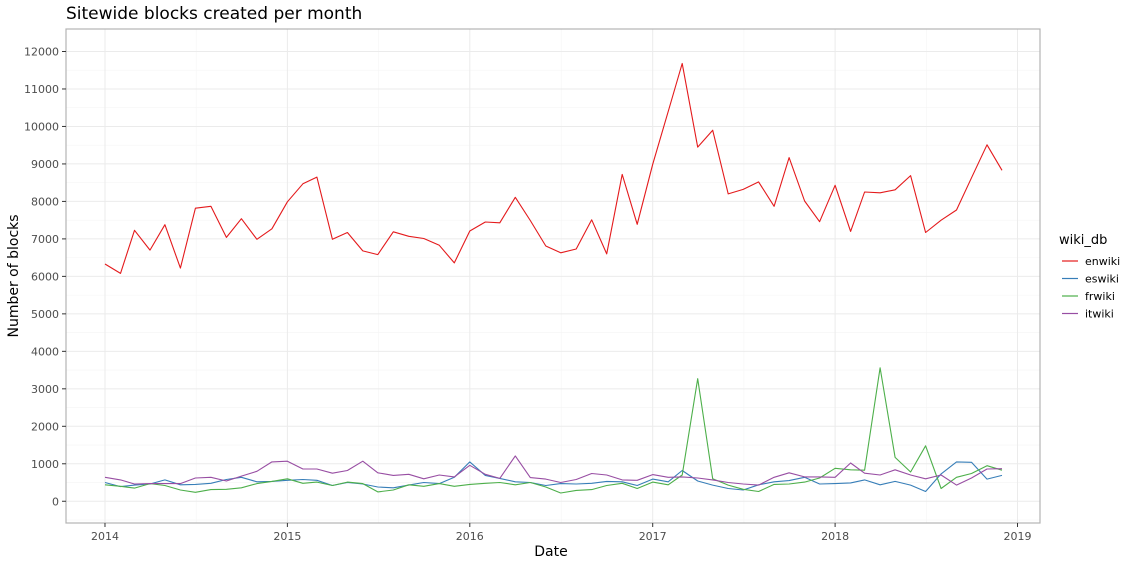 The image size is (1133, 566). What do you see at coordinates (550, 552) in the screenshot?
I see `x-axis-title: Date` at bounding box center [550, 552].